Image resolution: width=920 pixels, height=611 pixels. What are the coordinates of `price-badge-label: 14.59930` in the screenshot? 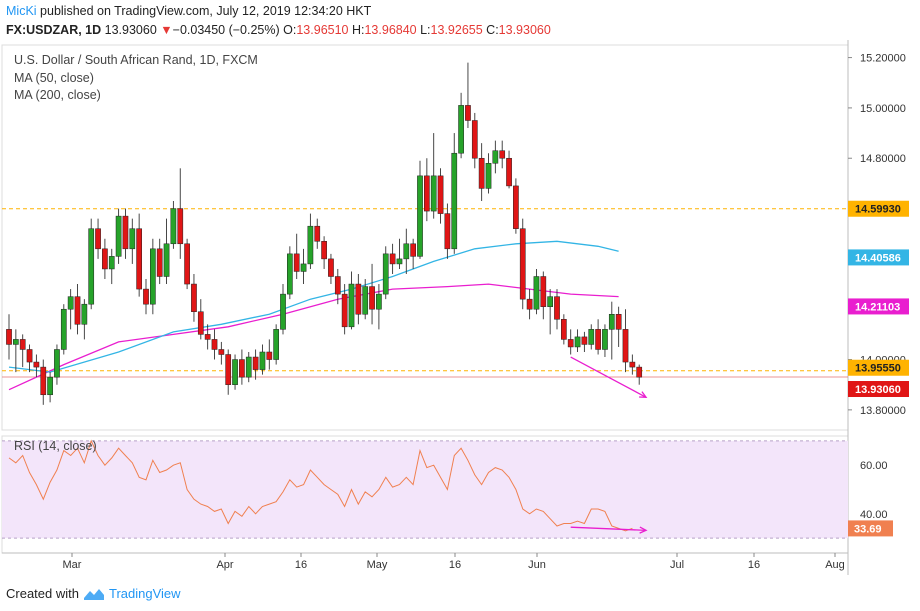 It's located at (878, 210).